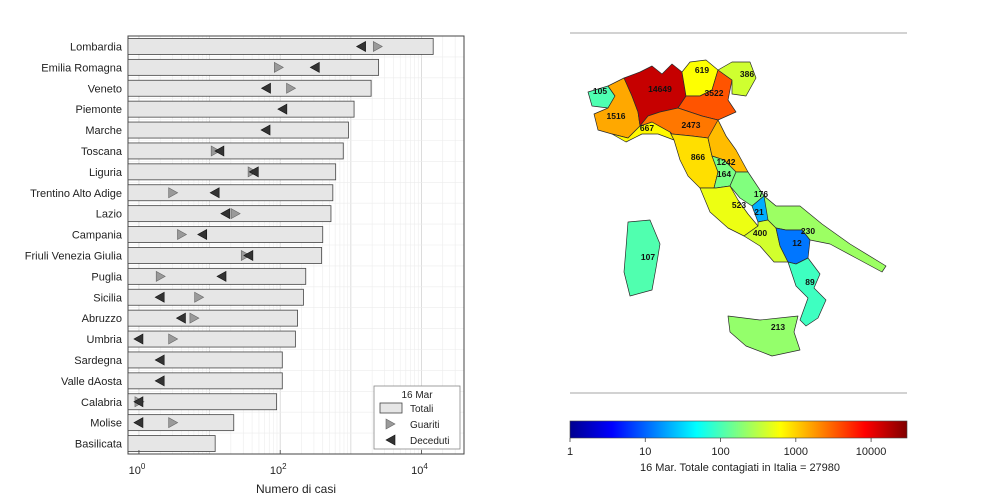 This screenshot has width=1000, height=500. Describe the element at coordinates (253, 172) in the screenshot. I see `marker-deceduti-liguria` at that location.